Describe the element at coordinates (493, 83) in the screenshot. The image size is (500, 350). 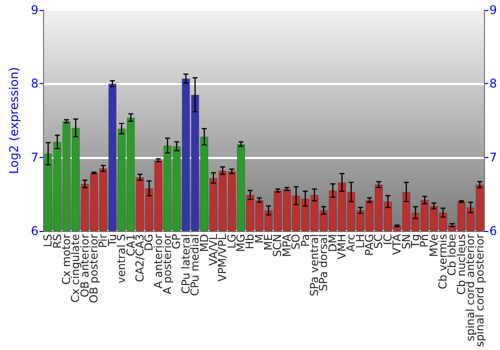
I see `y2-tick-label: 8` at that location.